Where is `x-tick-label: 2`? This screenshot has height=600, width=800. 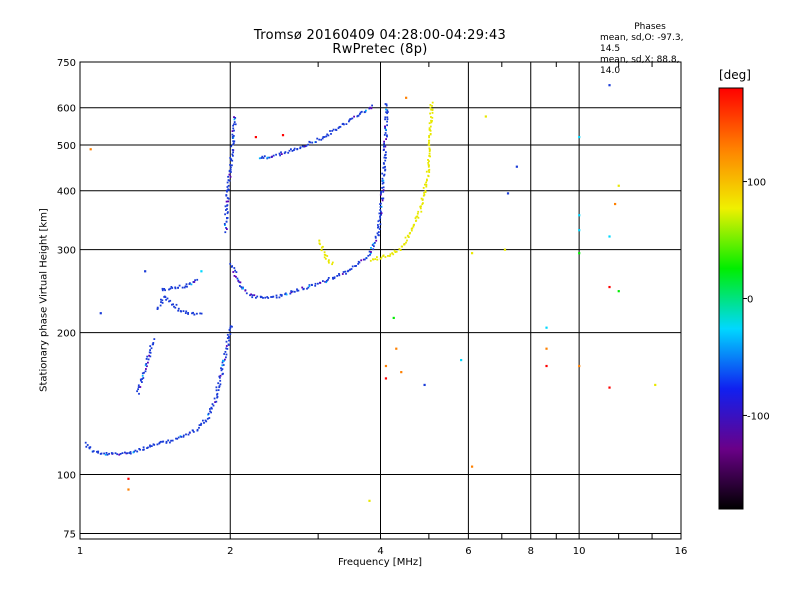 x-tick-label: 2 is located at coordinates (230, 551).